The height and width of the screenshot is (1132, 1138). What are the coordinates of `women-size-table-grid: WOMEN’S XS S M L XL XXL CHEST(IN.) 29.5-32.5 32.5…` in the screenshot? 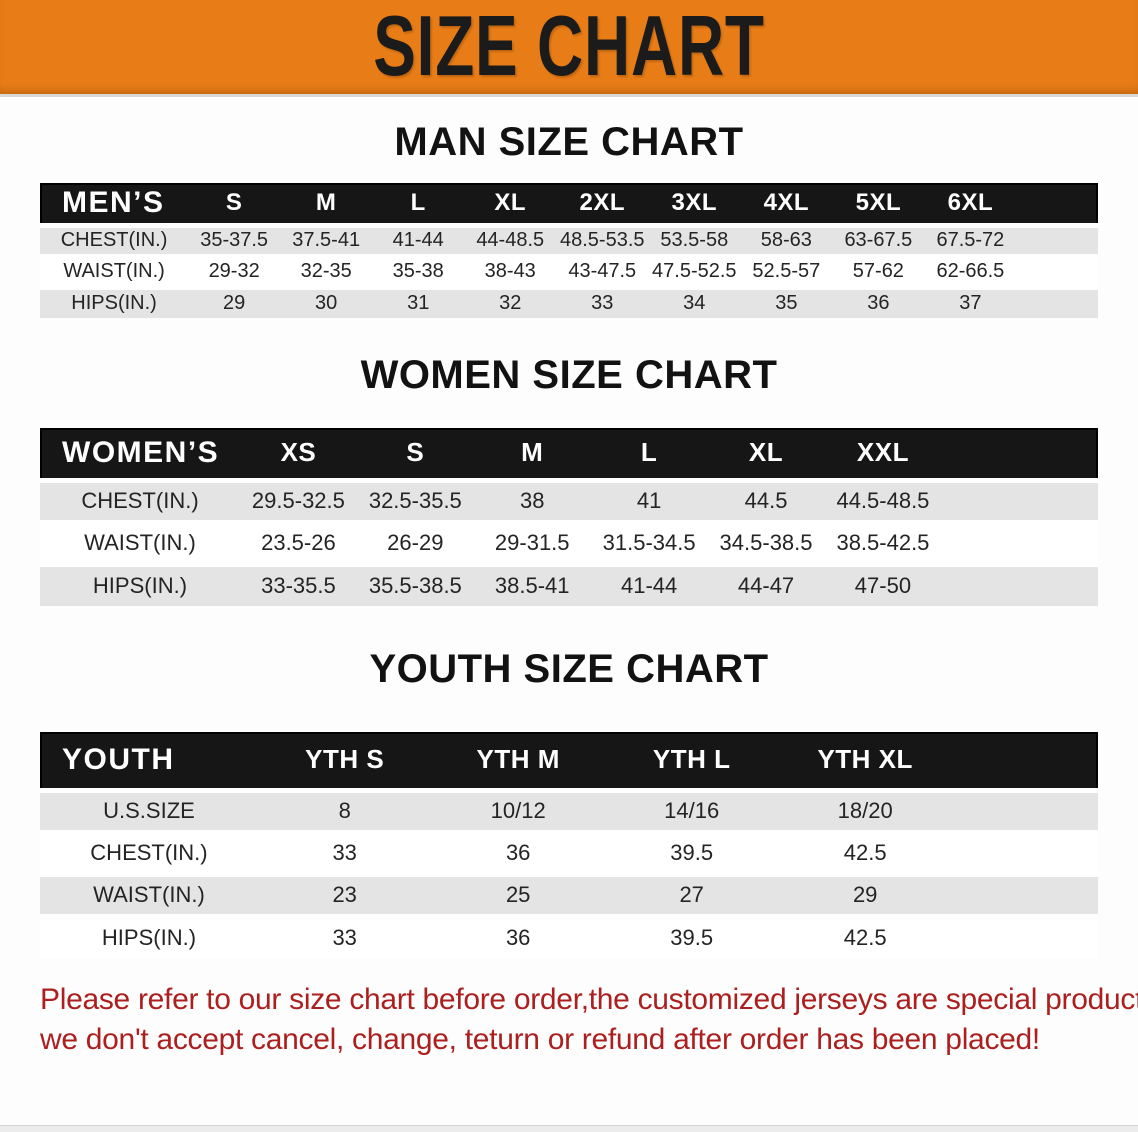 It's located at (569, 517).